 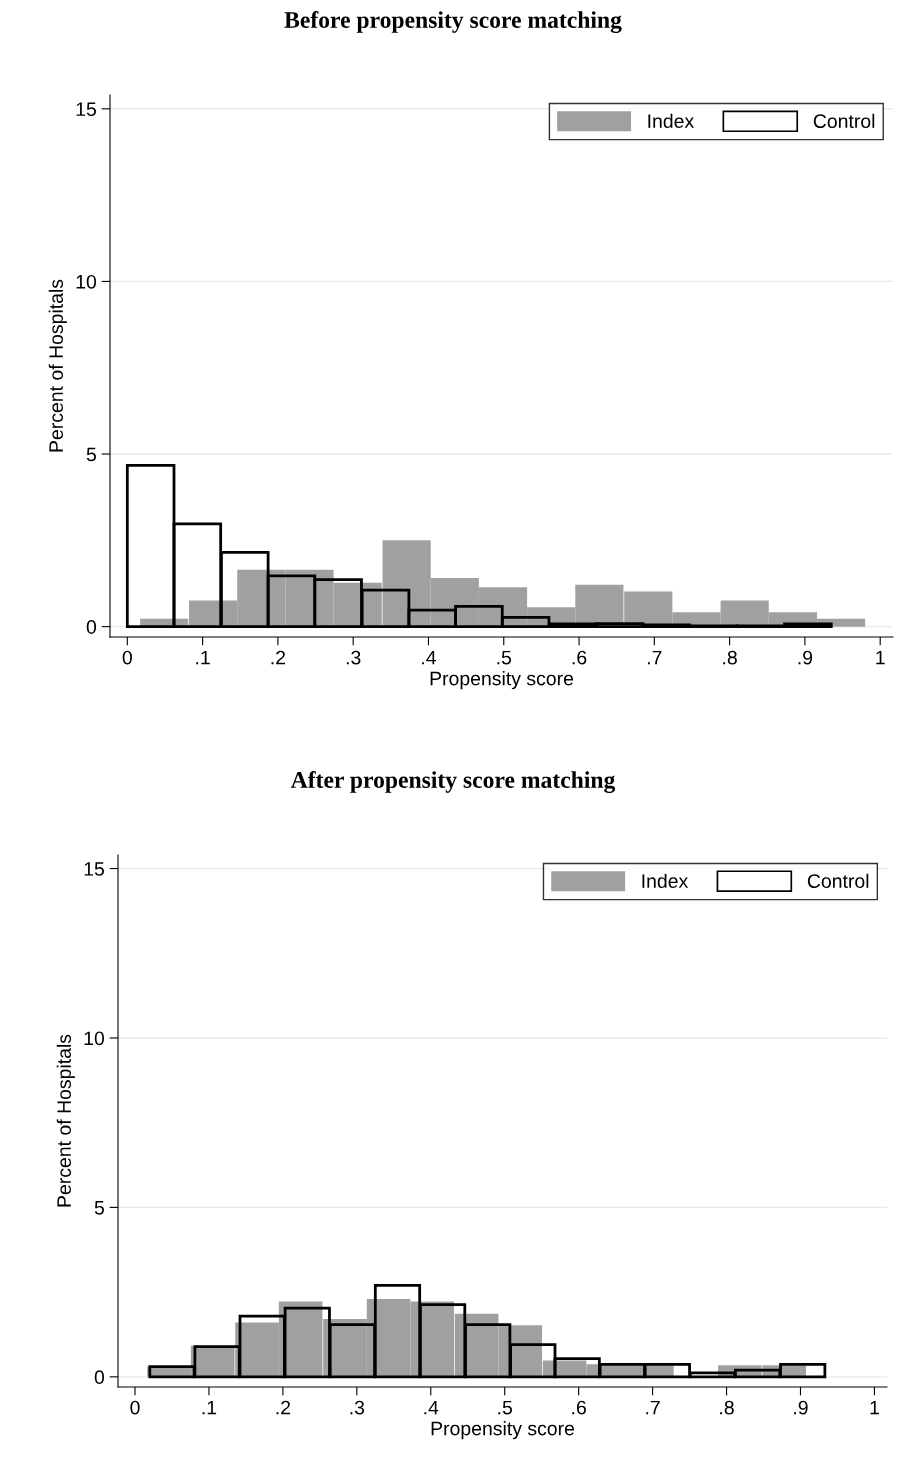 What do you see at coordinates (453, 22) in the screenshot?
I see `chart-title: Before propensity score matching` at bounding box center [453, 22].